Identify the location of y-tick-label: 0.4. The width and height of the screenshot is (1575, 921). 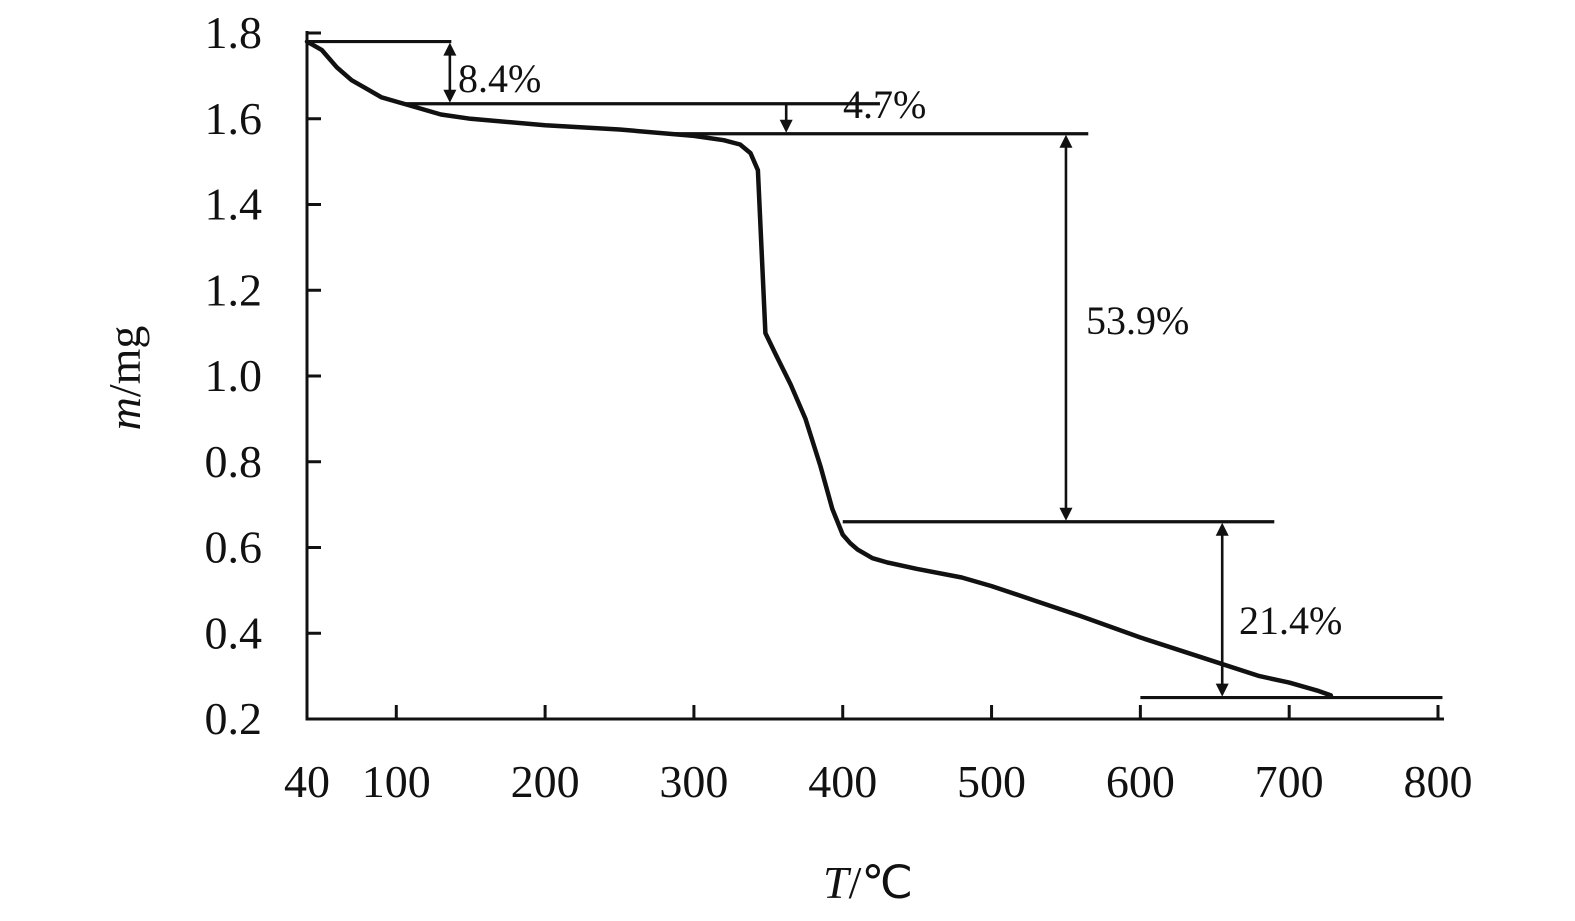
(234, 632).